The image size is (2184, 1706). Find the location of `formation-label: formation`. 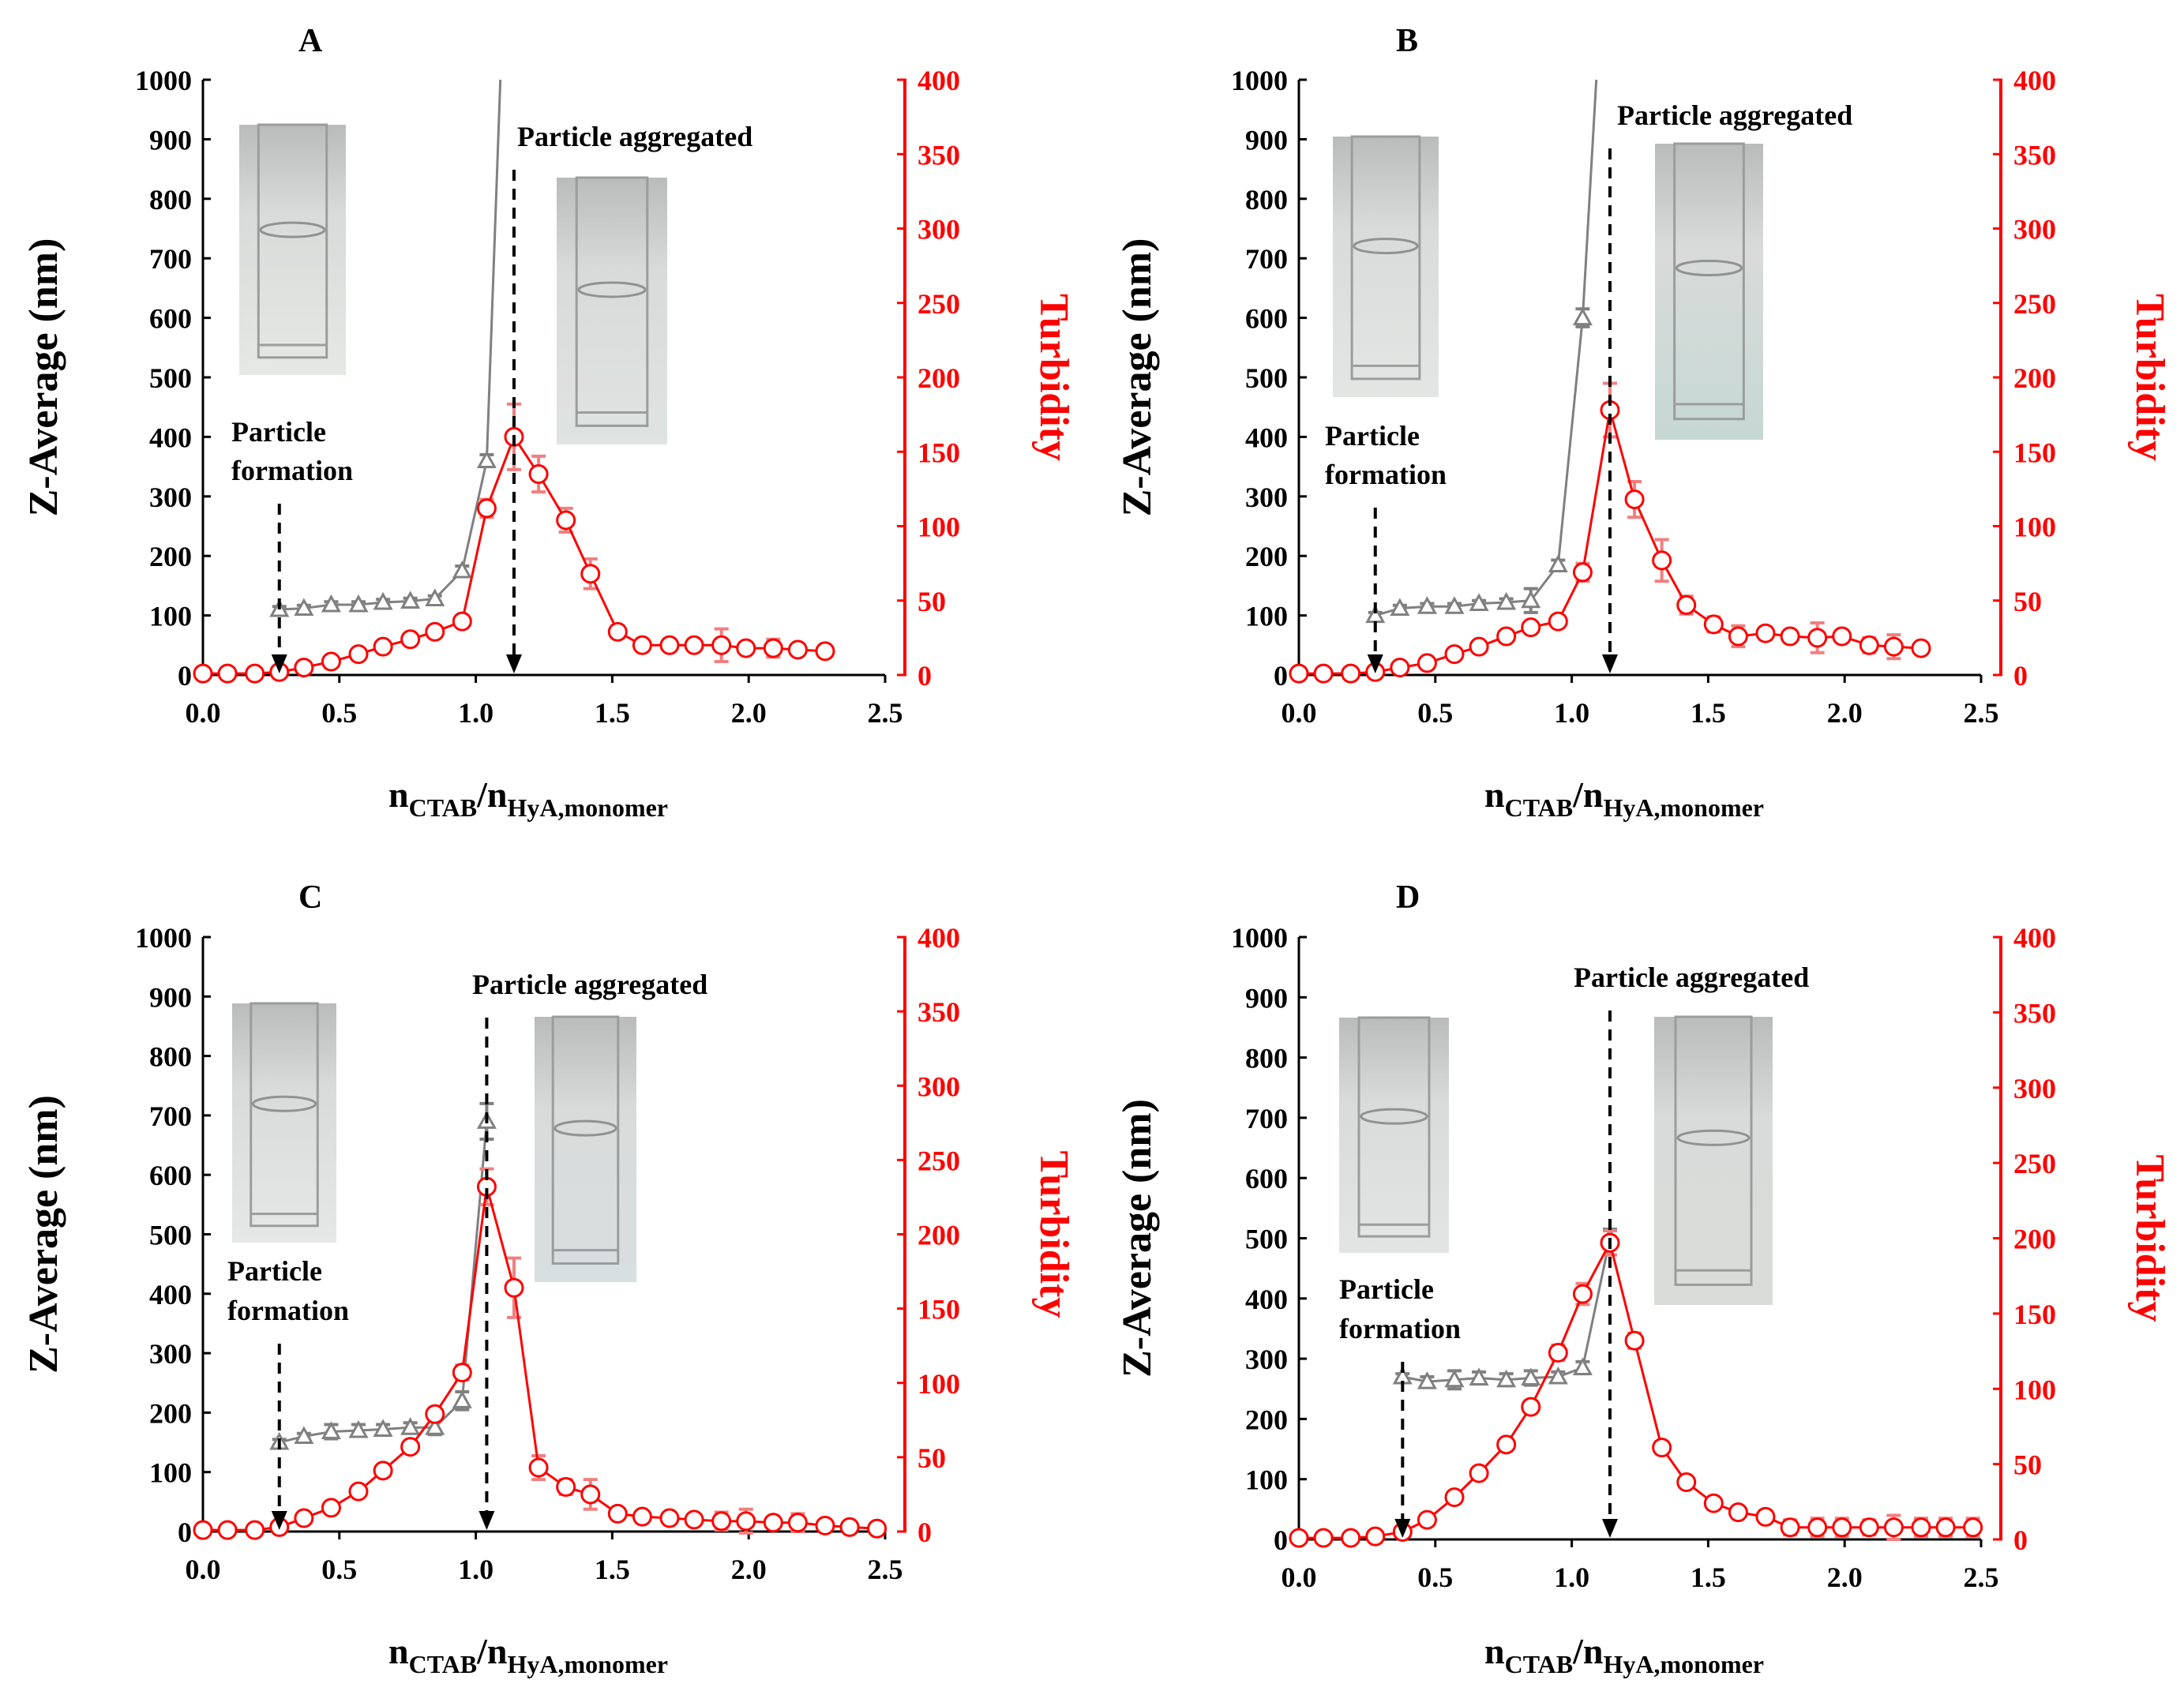

formation-label: formation is located at coordinates (288, 1310).